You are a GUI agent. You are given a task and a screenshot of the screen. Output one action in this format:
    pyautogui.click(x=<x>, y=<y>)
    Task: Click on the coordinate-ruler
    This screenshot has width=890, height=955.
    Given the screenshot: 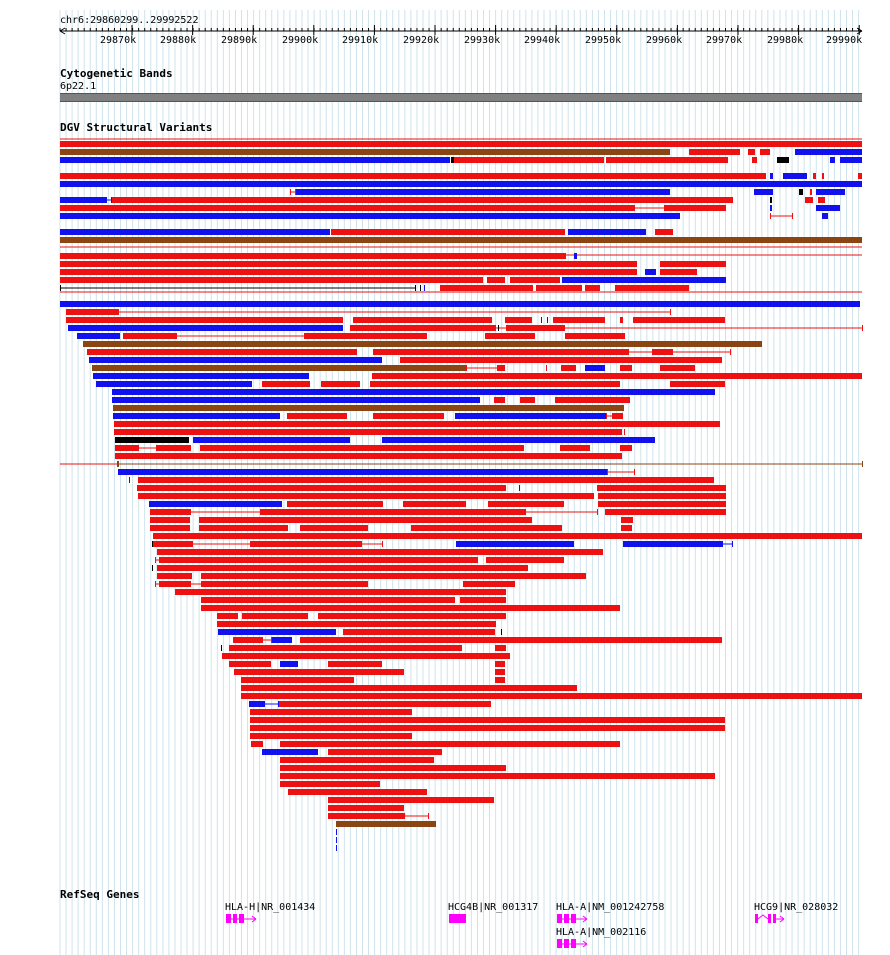 What is the action you would take?
    pyautogui.click(x=445, y=30)
    